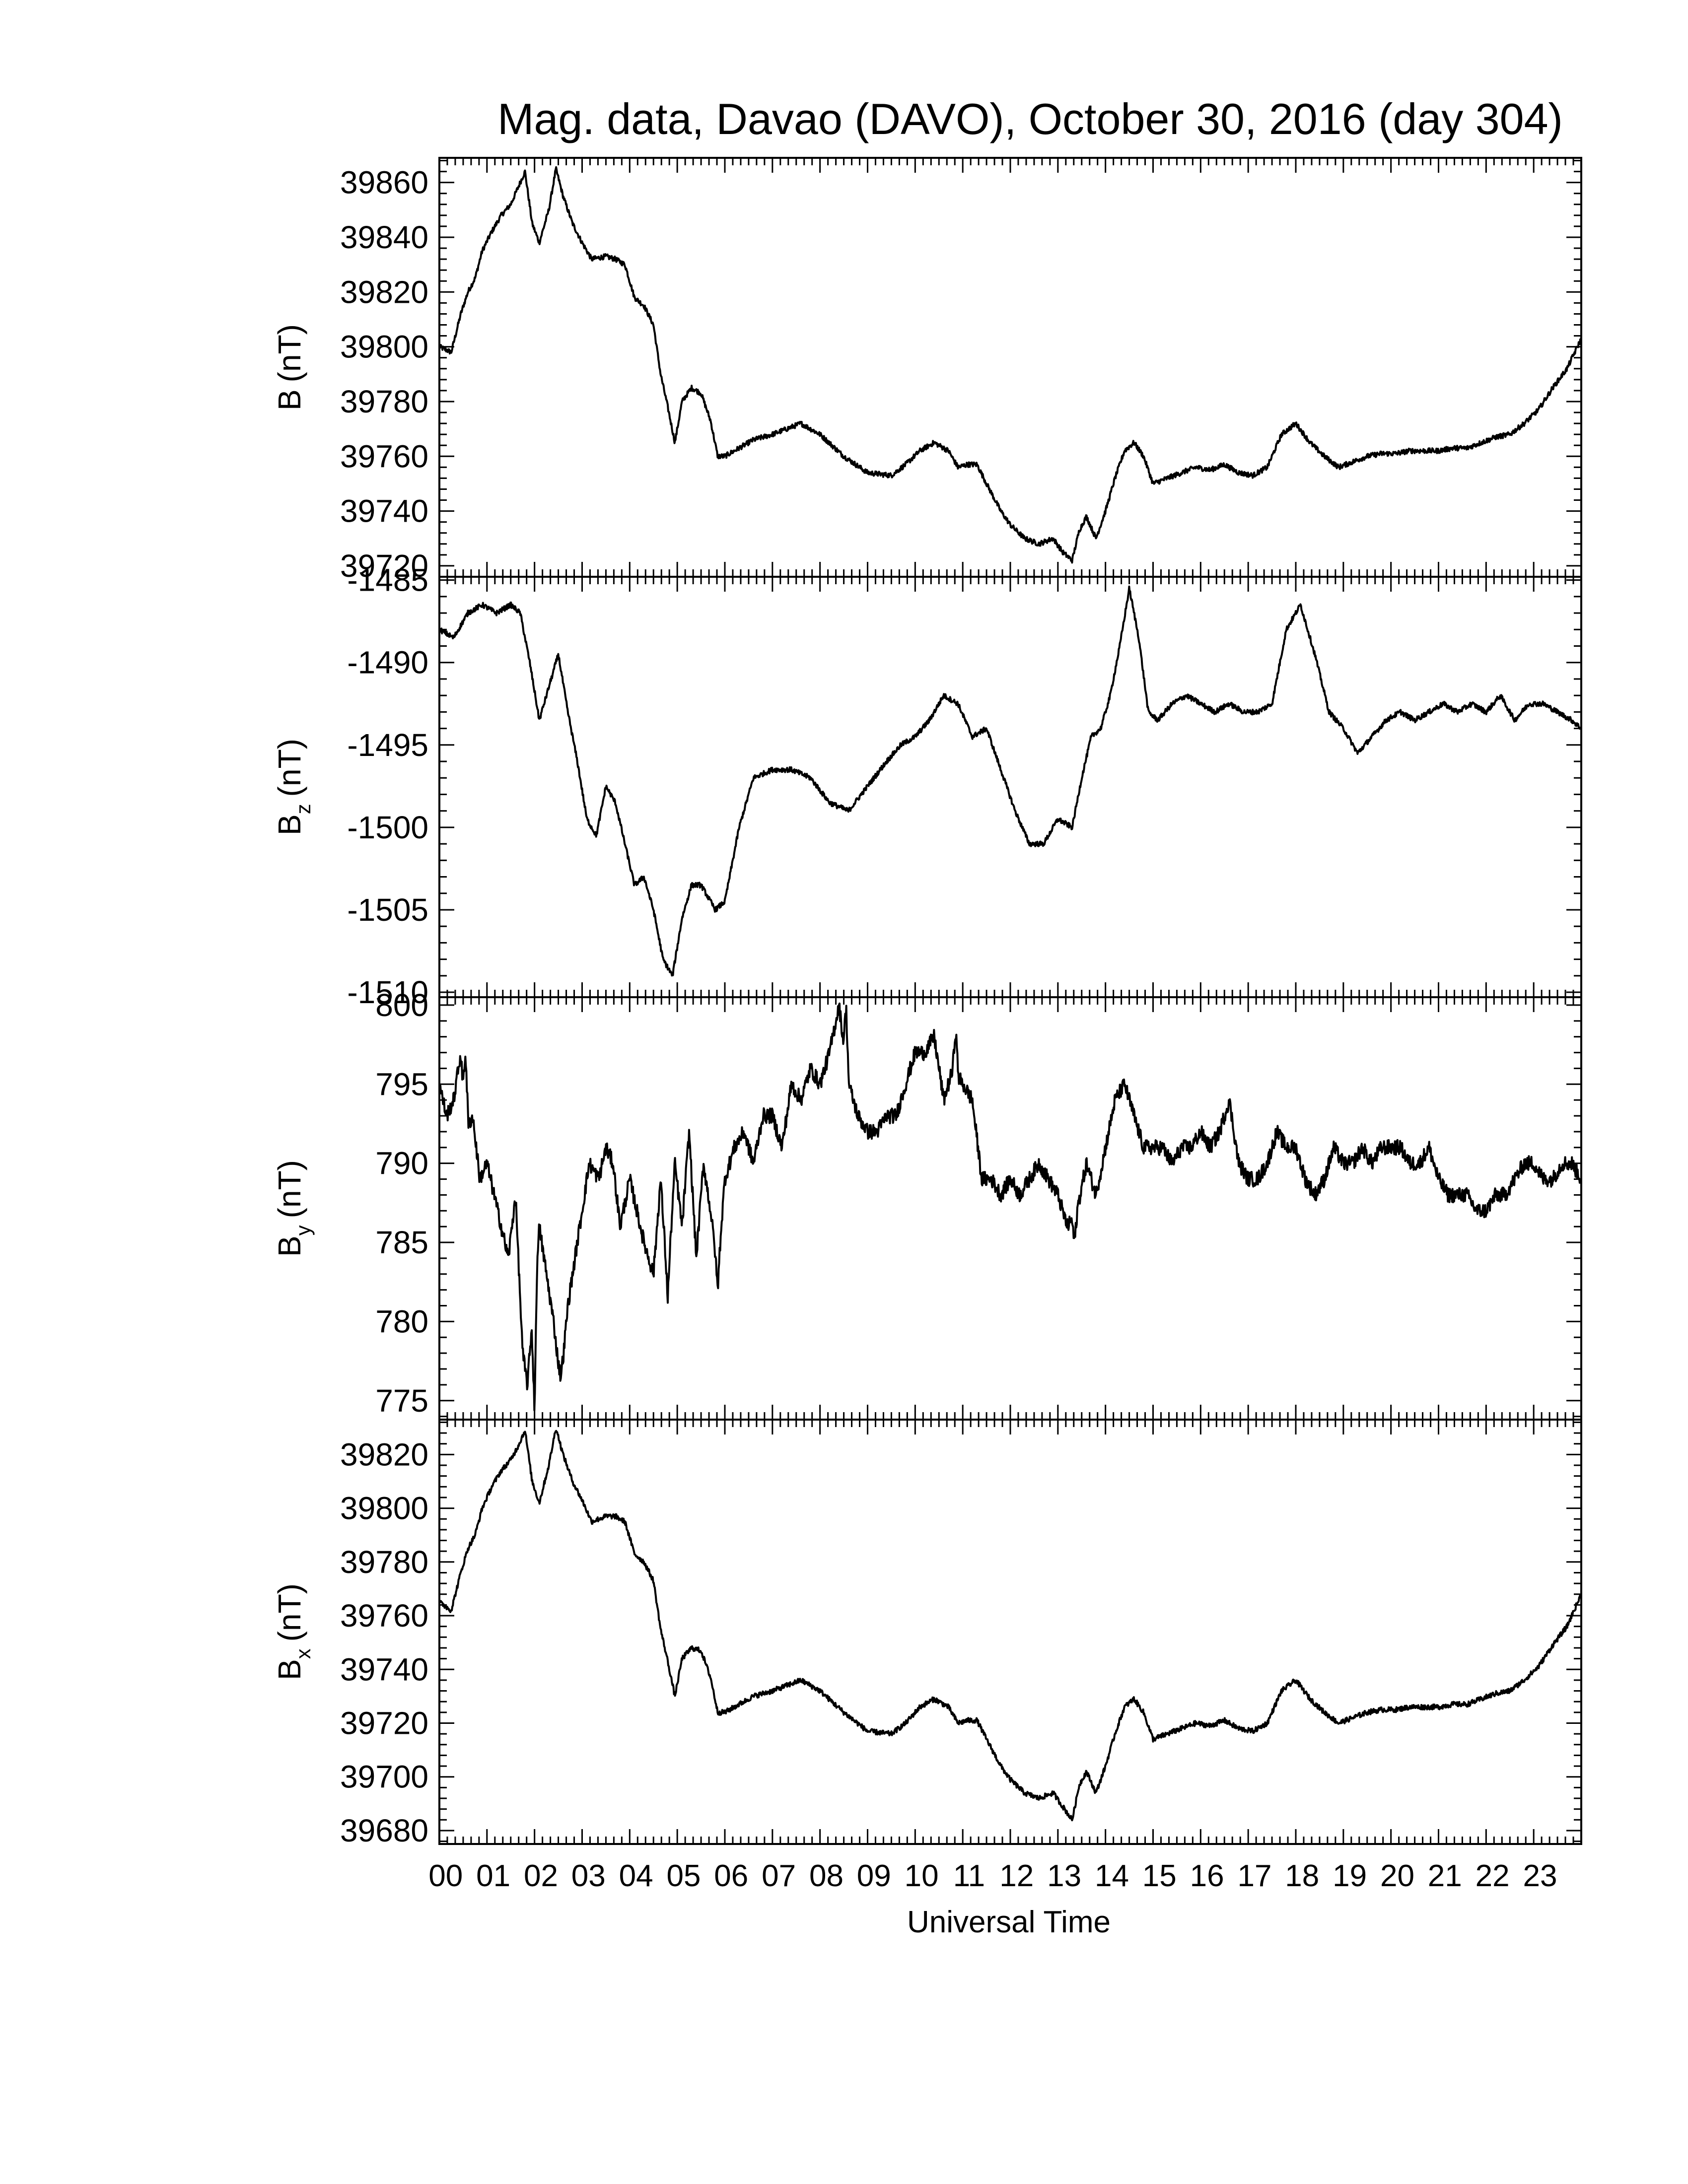 This screenshot has width=1688, height=2184. I want to click on y-axis-label: By(nT), so click(293, 1208).